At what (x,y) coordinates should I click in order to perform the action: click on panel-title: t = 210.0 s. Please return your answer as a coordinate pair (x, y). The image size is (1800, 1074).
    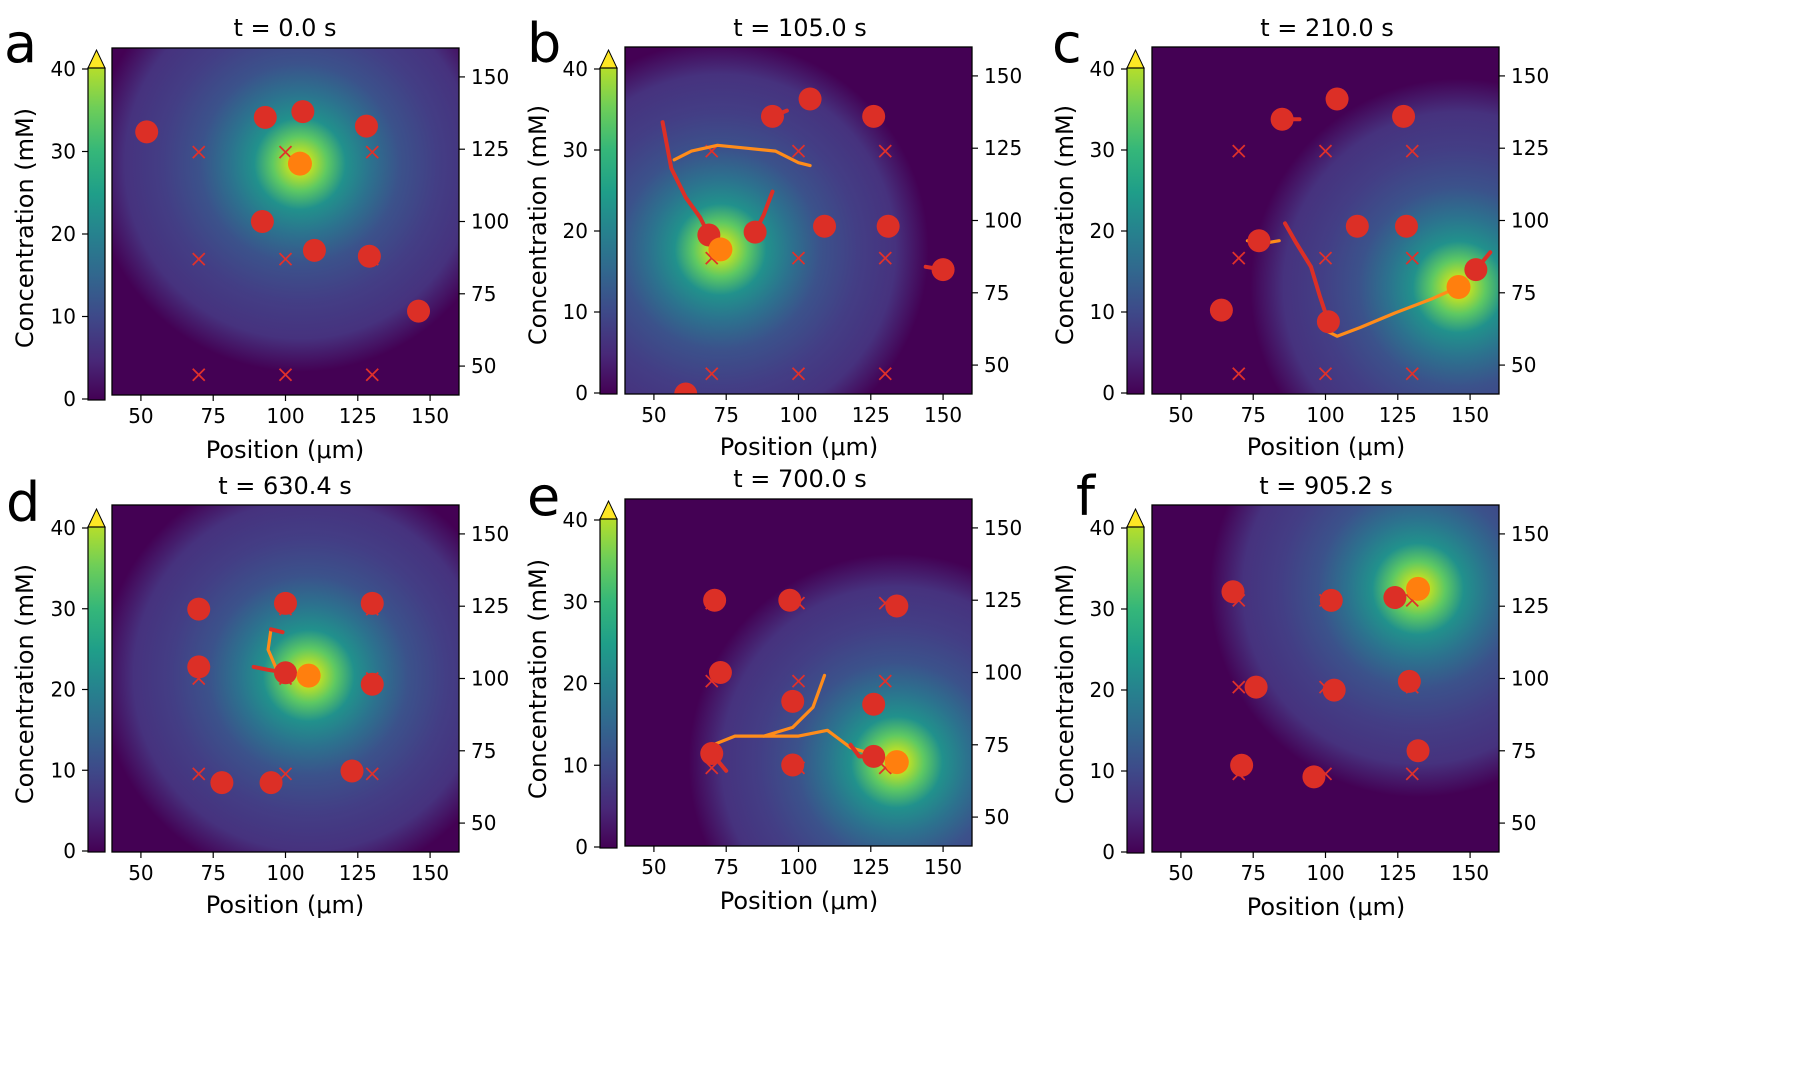
    Looking at the image, I should click on (1327, 28).